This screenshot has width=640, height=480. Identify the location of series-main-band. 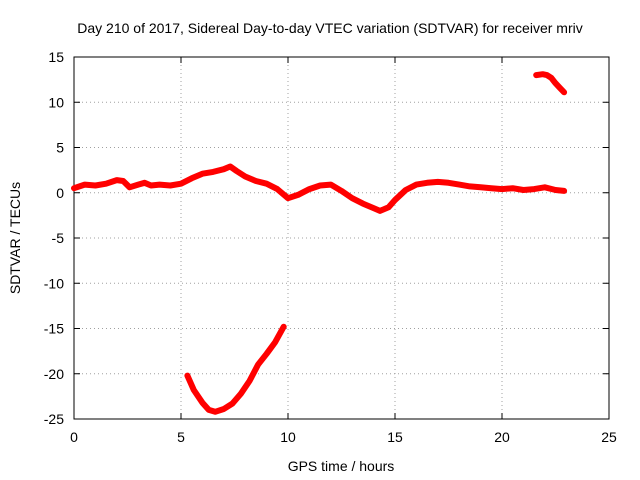
(319, 188).